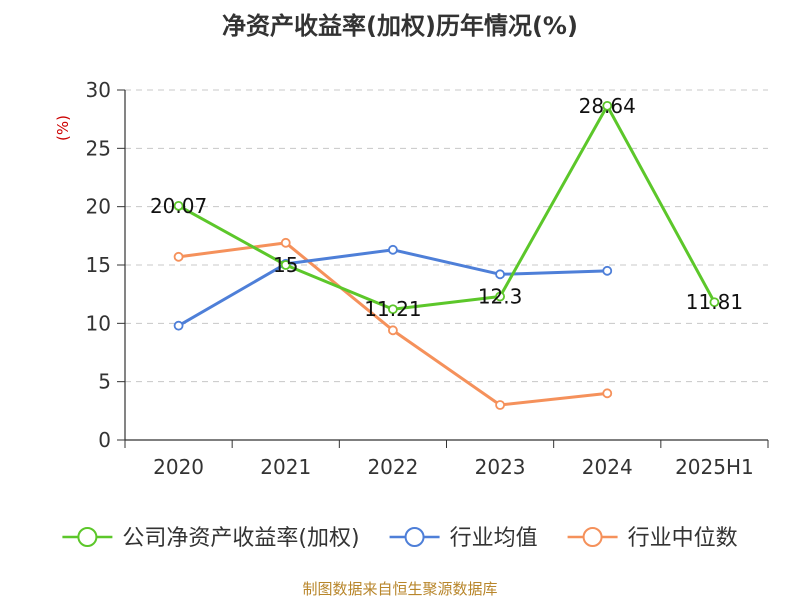 The height and width of the screenshot is (600, 800). I want to click on chart-title: 净资产收益率(加权)历年情况(%), so click(400, 26).